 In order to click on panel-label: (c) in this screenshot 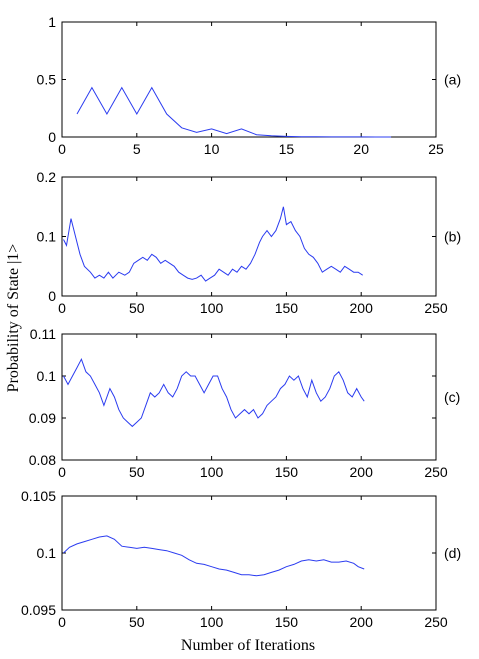, I will do `click(452, 397)`.